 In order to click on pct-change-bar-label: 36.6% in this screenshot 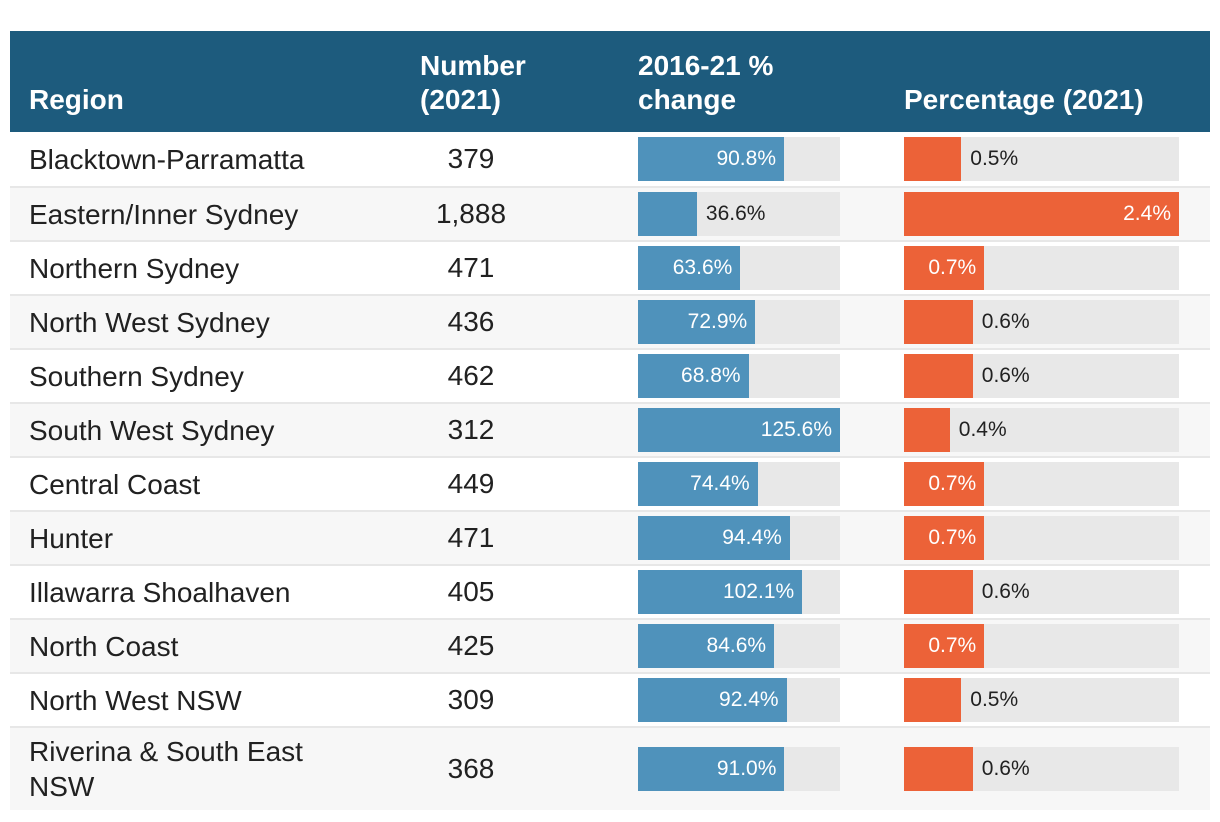, I will do `click(735, 213)`.